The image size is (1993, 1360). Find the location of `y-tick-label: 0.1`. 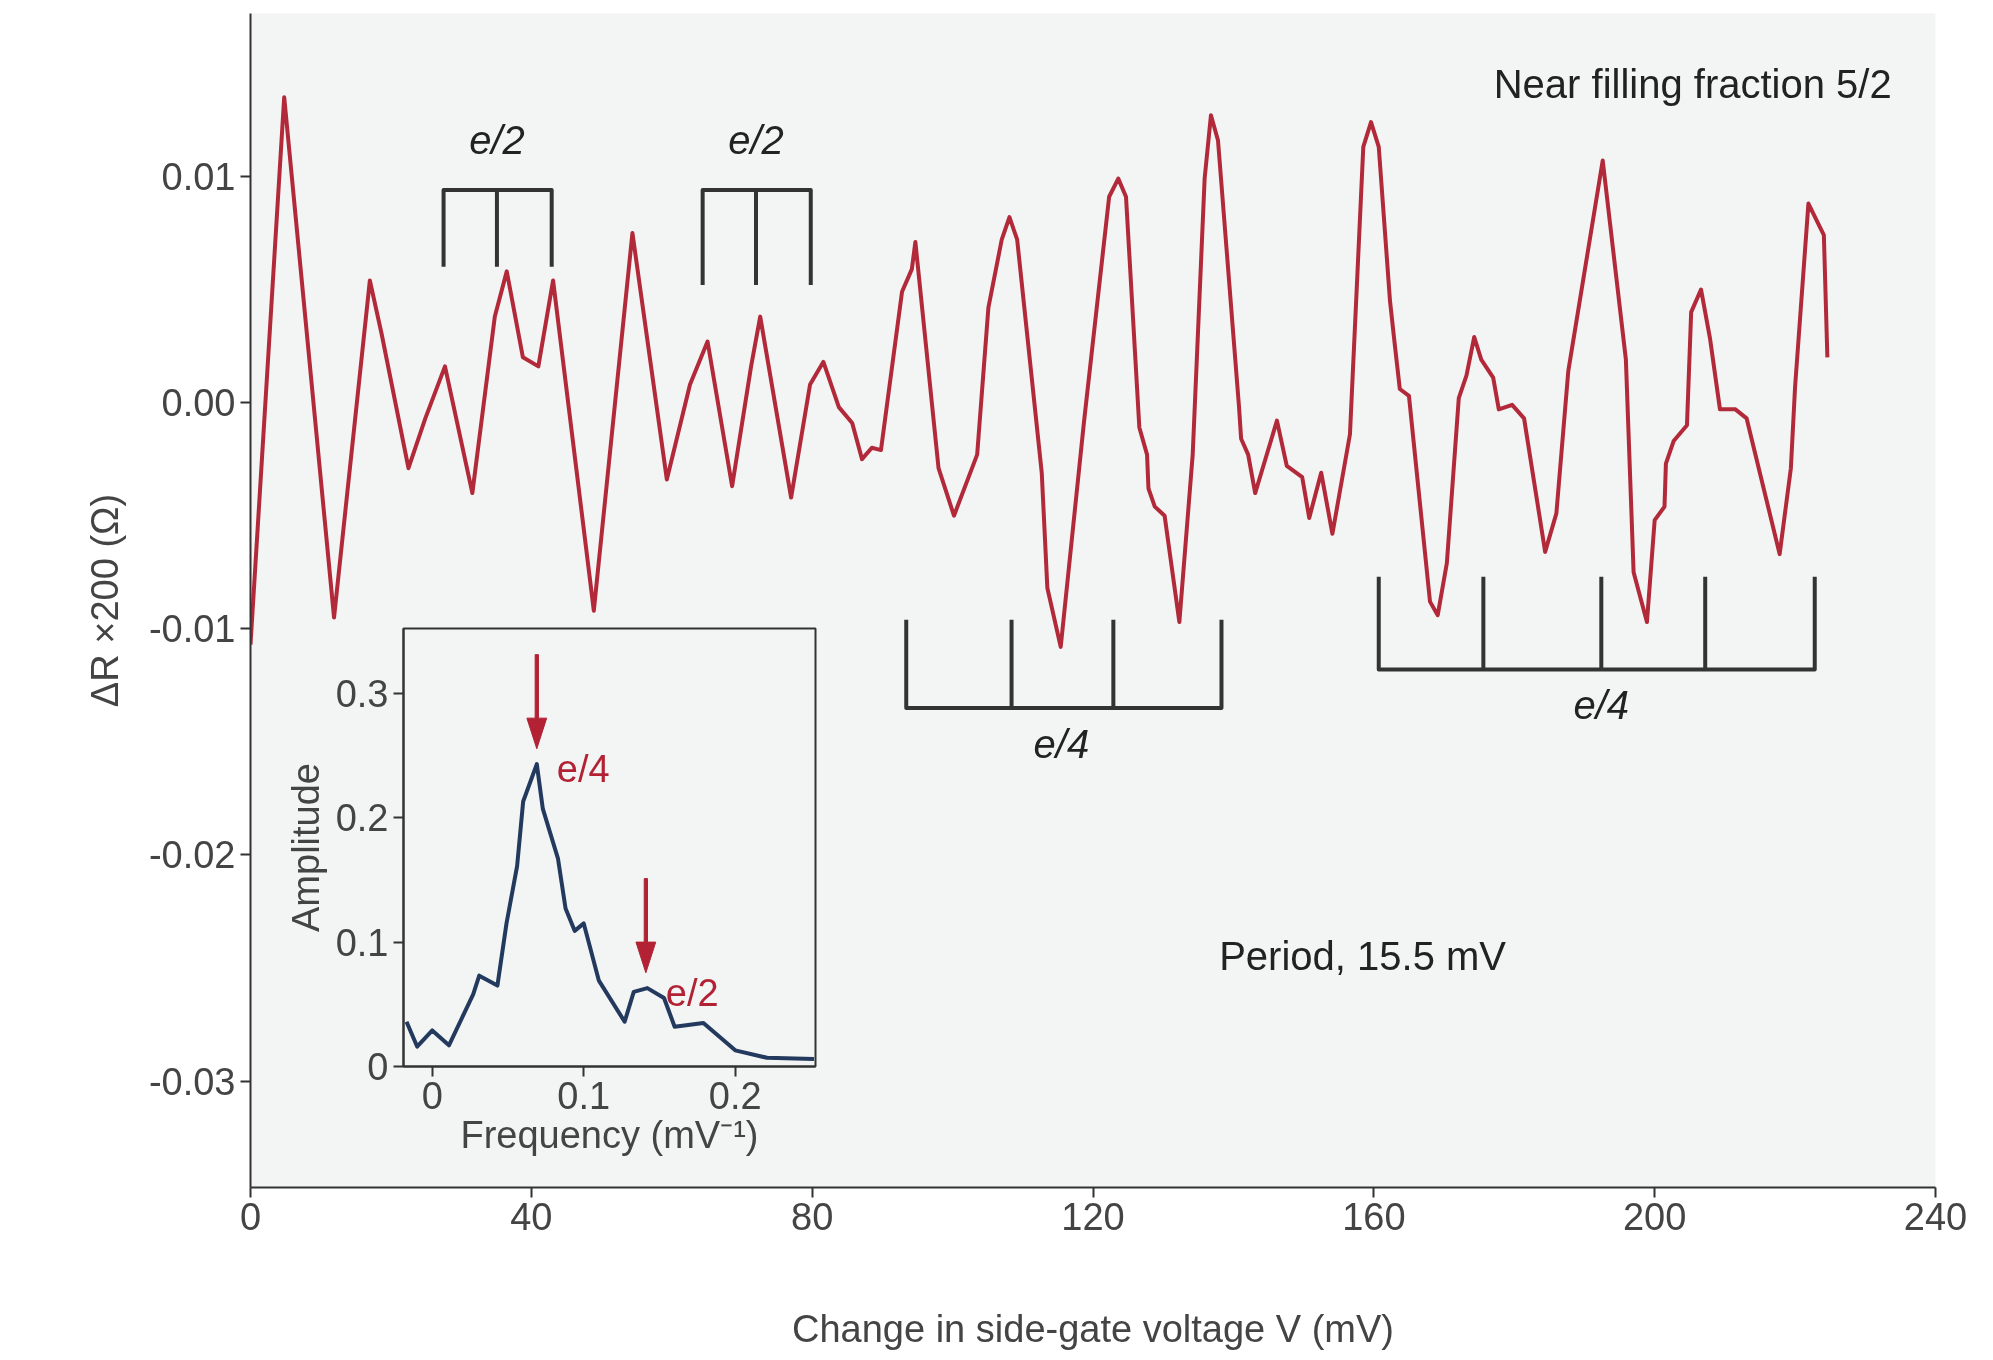

y-tick-label: 0.1 is located at coordinates (362, 942).